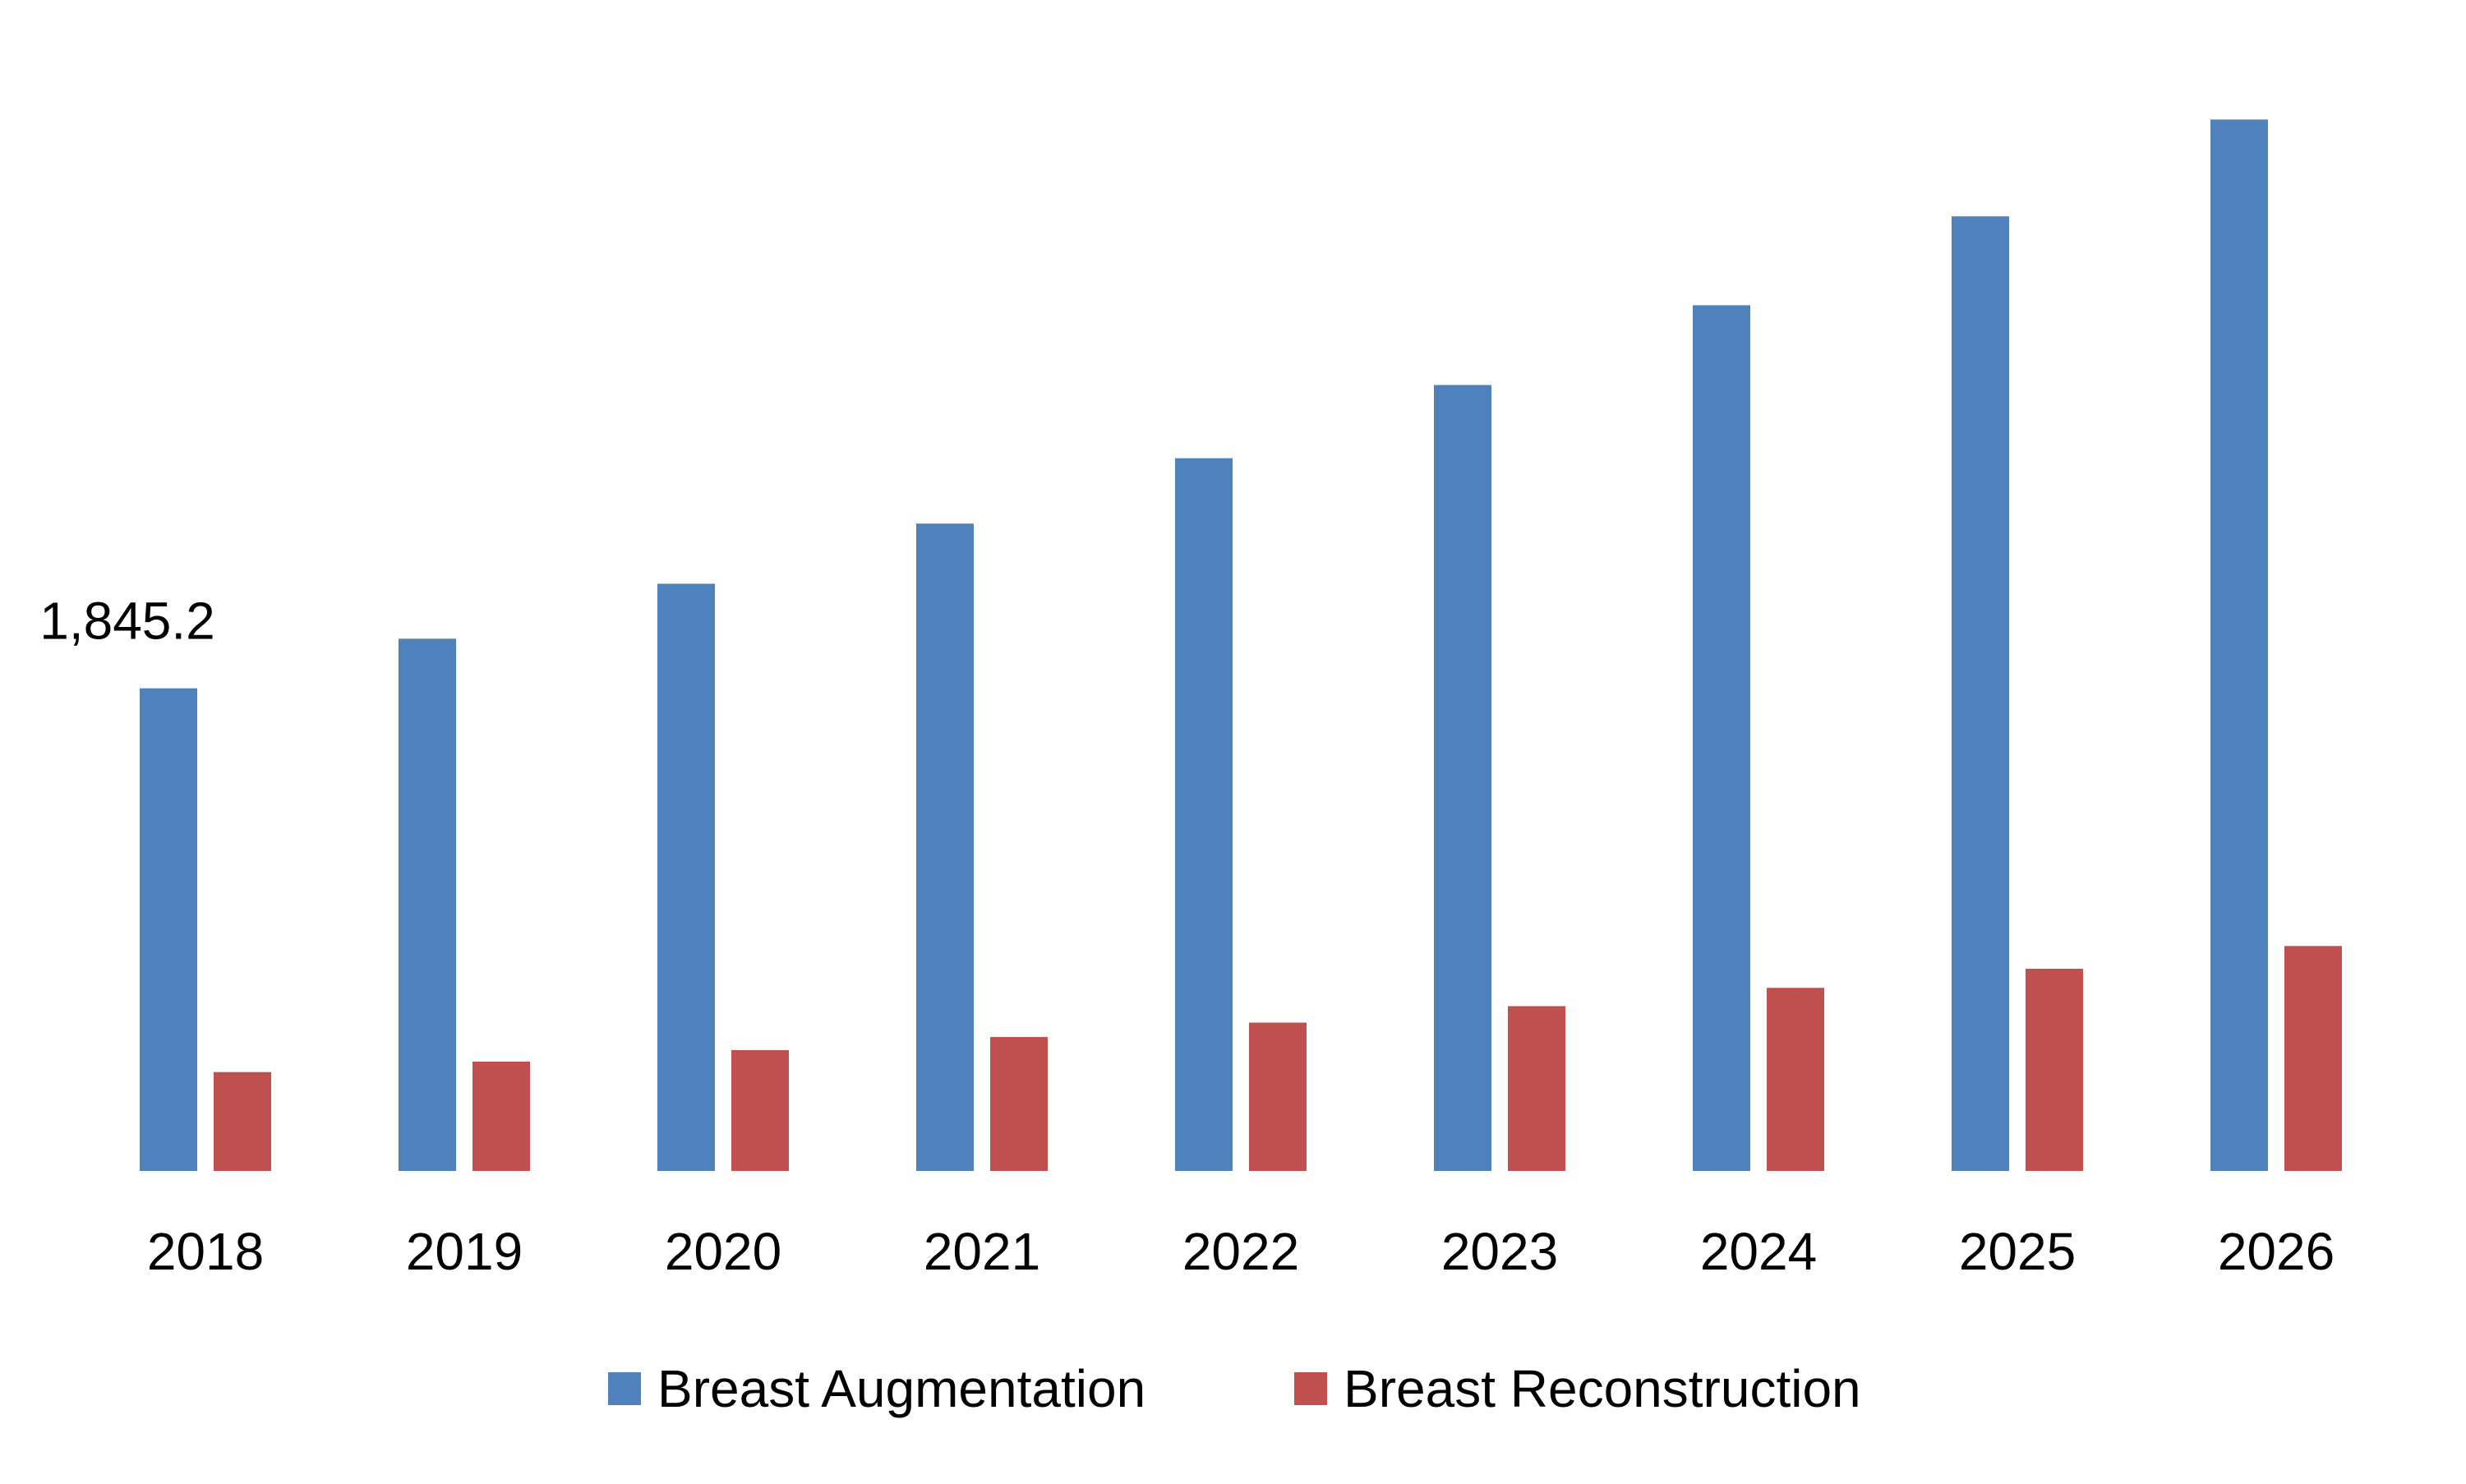  I want to click on legend-swatch-breast-reconstruction, so click(1311, 1389).